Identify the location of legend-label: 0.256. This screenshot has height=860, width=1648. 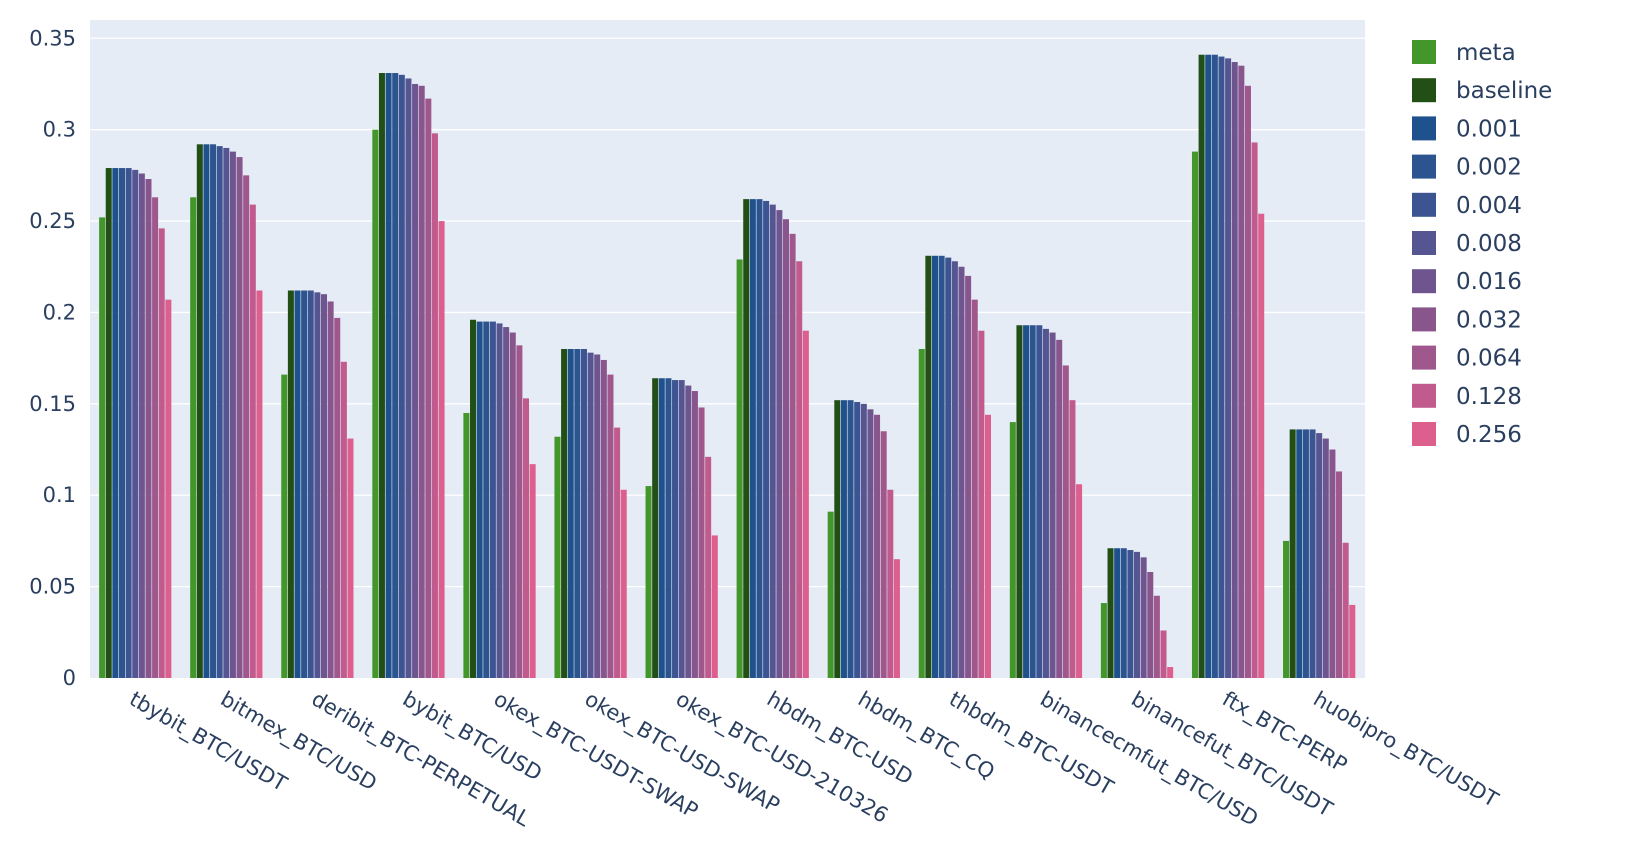
(1489, 435).